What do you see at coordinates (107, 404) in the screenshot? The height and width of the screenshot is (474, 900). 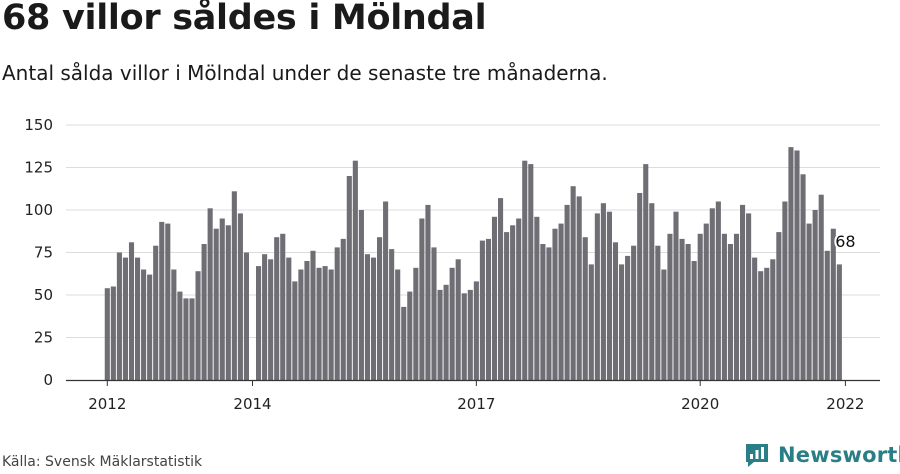 I see `x-tick-label: 2012` at bounding box center [107, 404].